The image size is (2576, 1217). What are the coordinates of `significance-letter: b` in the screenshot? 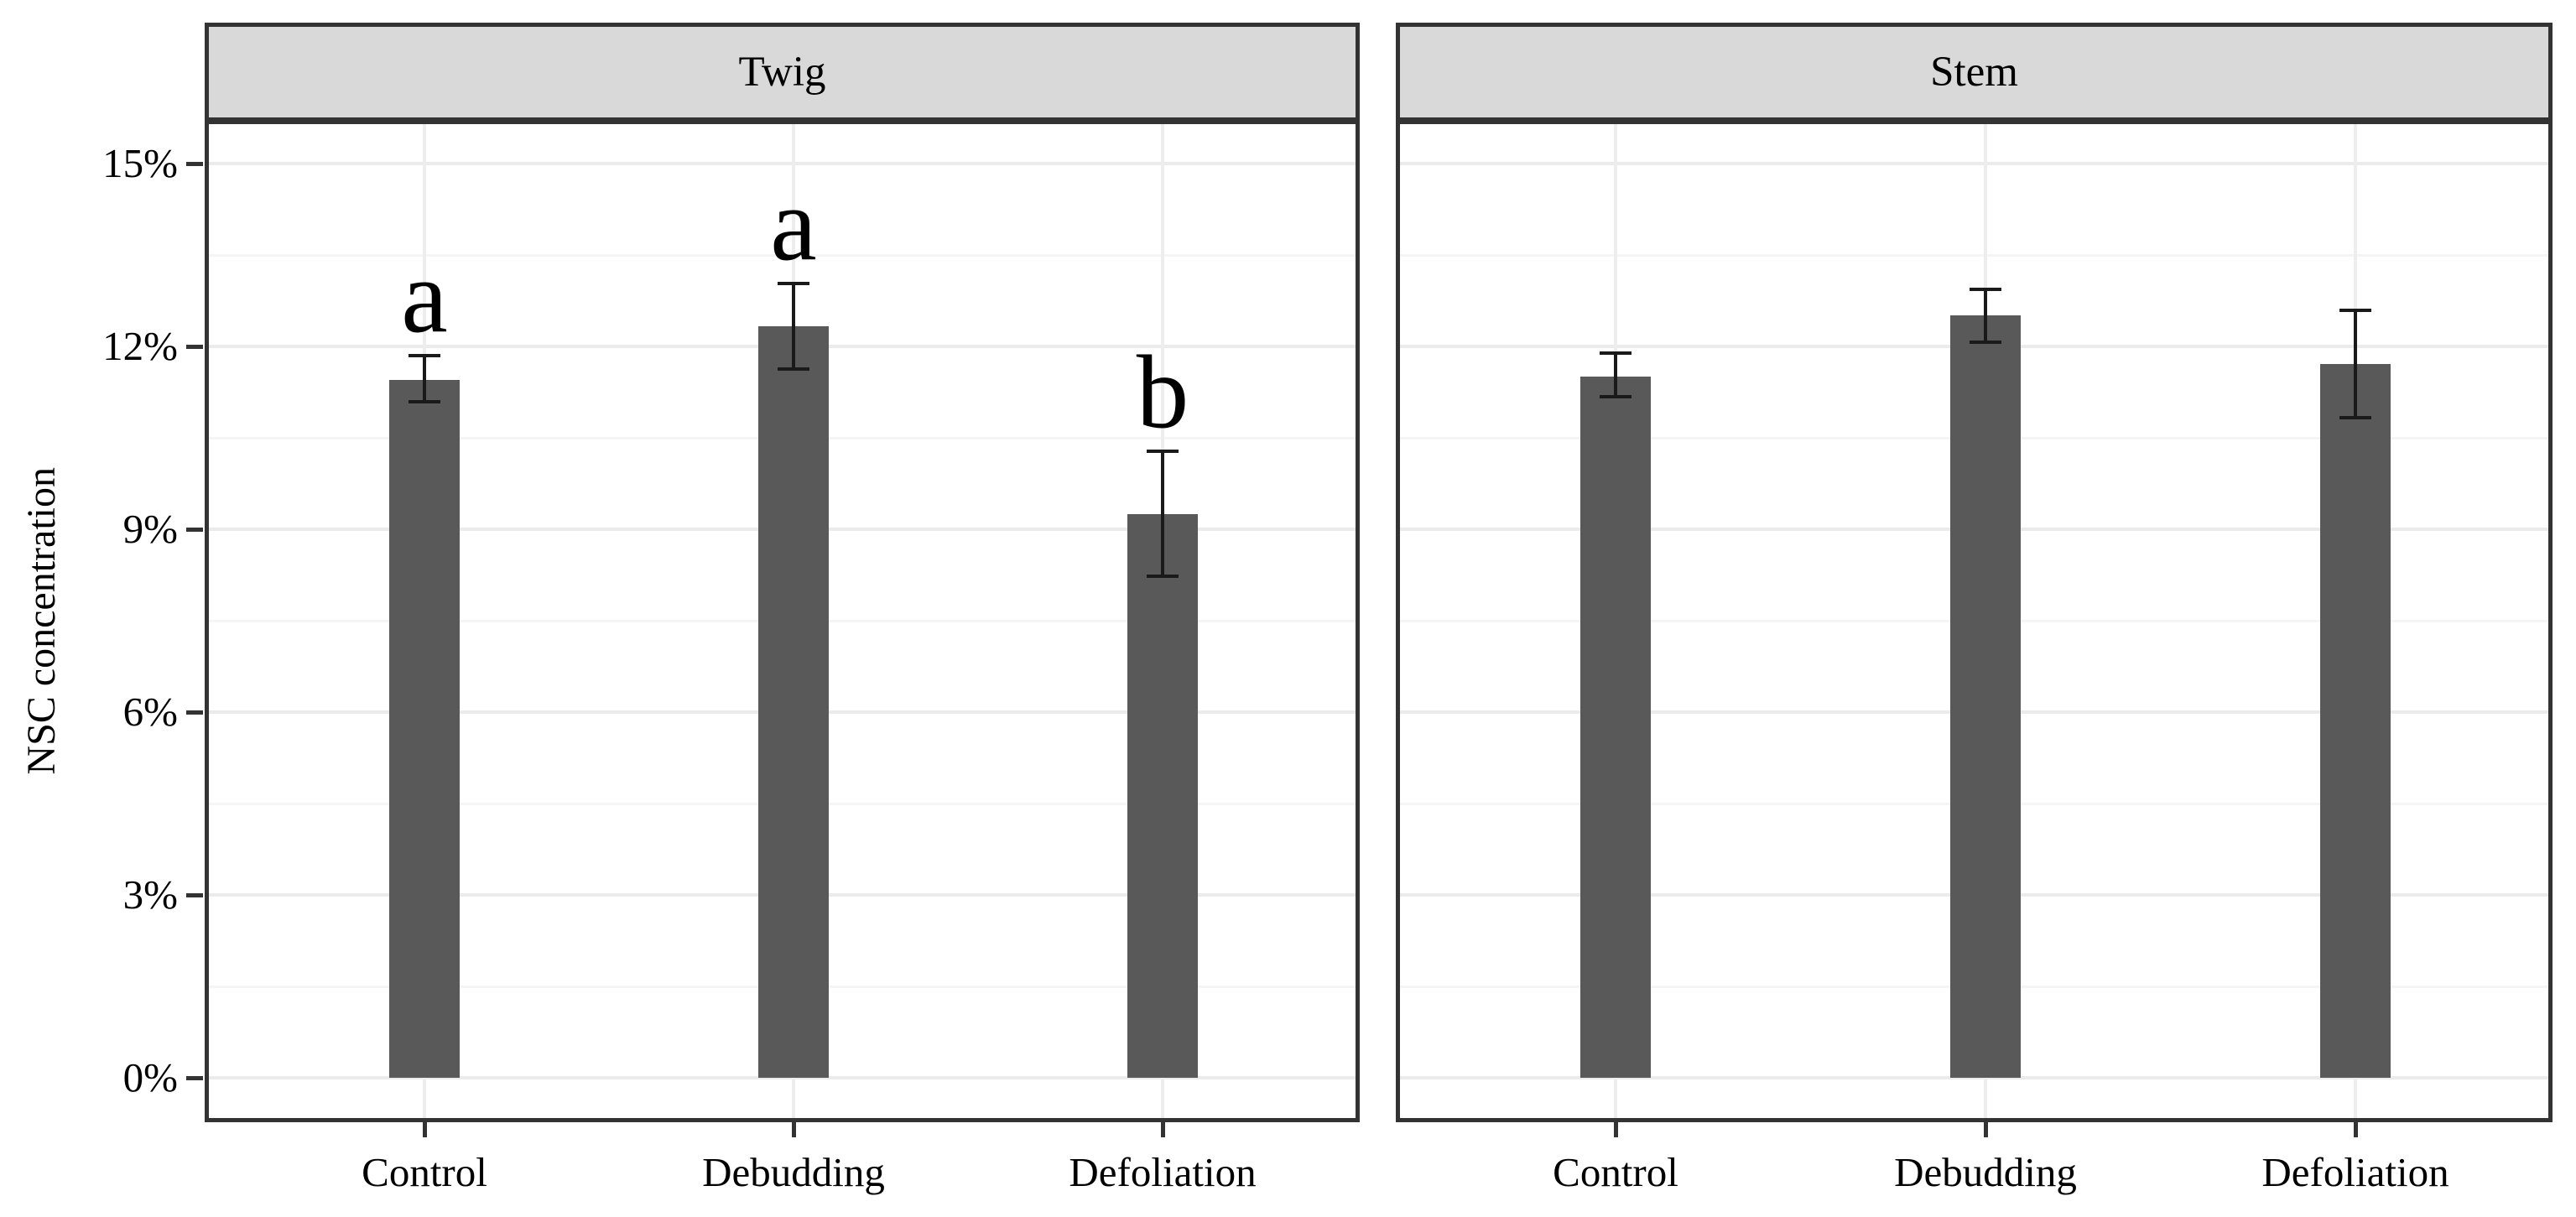 It's located at (1162, 393).